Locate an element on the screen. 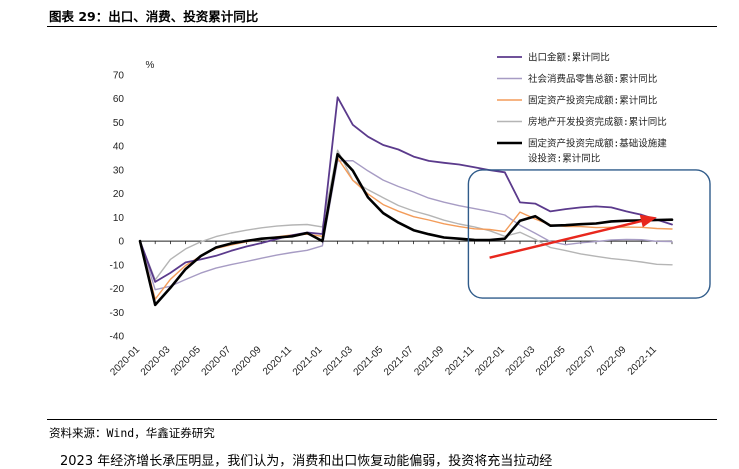 This screenshot has height=469, width=739. highlight-box is located at coordinates (589, 234).